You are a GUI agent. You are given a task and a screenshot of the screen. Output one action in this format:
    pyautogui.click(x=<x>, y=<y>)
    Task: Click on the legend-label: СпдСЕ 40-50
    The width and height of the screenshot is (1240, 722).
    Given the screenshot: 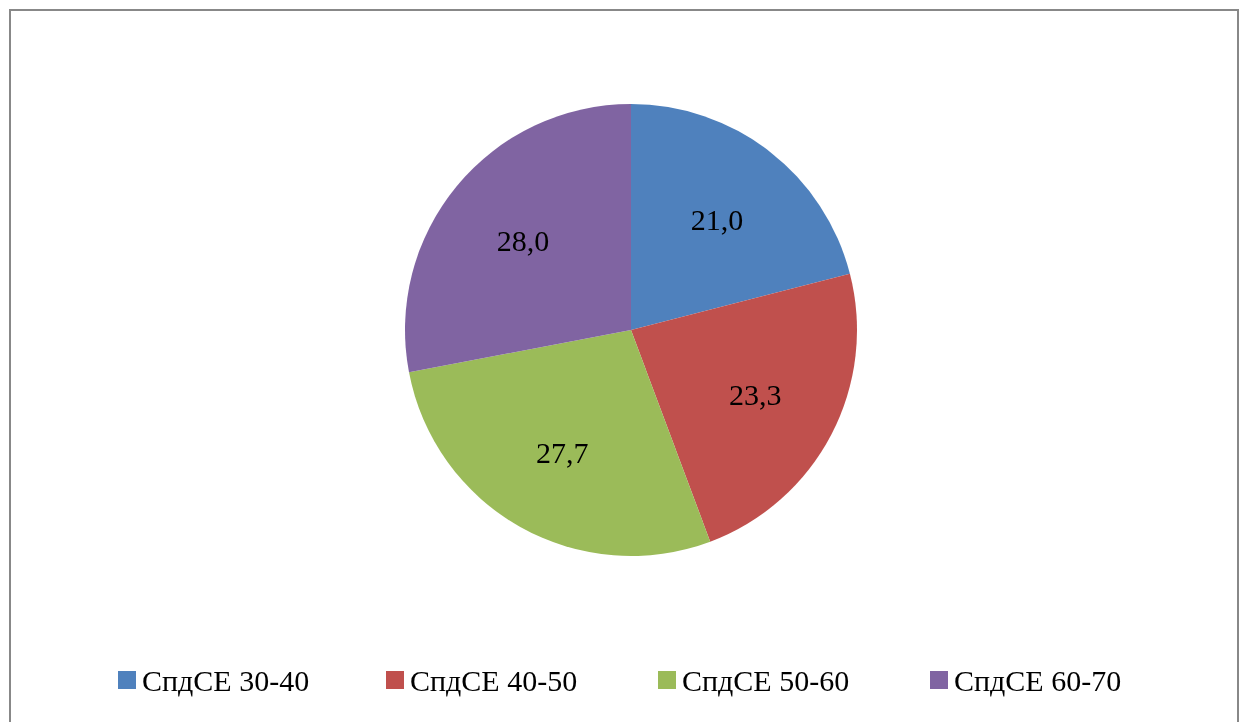 What is the action you would take?
    pyautogui.click(x=494, y=680)
    